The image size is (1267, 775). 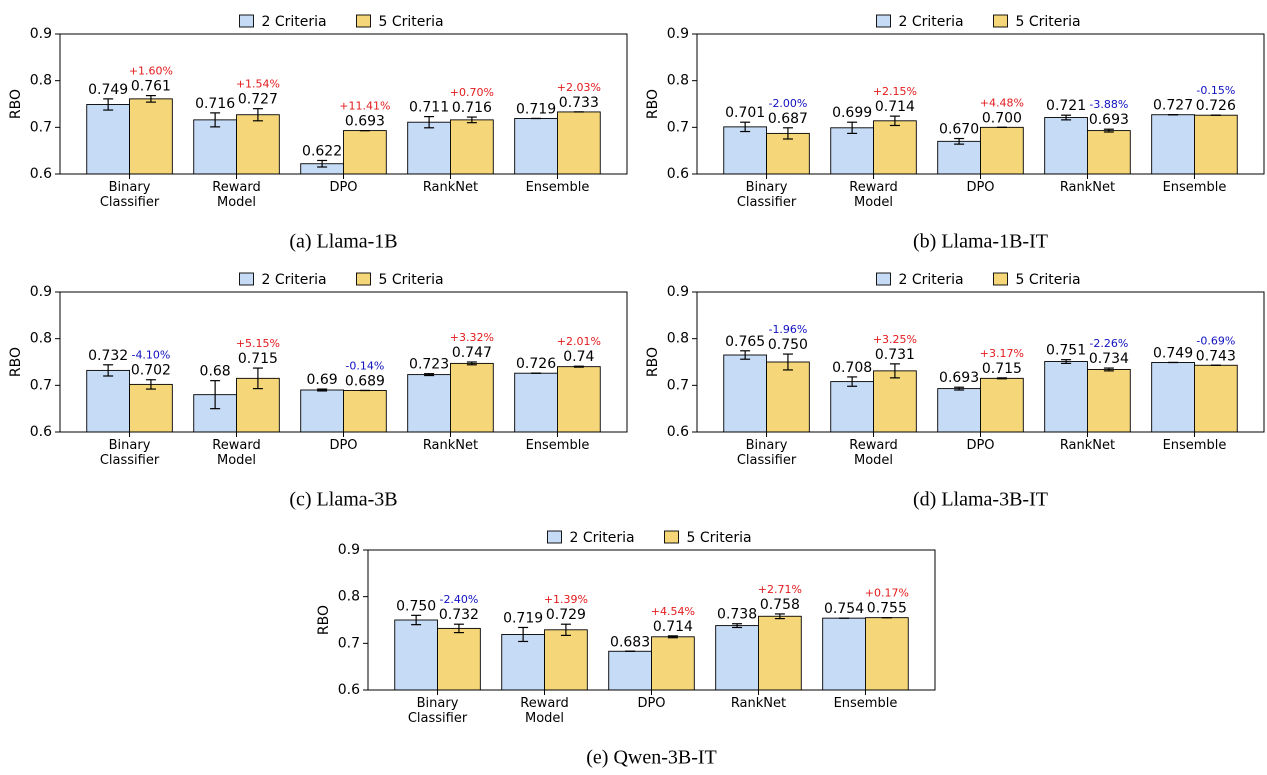 What do you see at coordinates (416, 606) in the screenshot?
I see `value-label: 0.750` at bounding box center [416, 606].